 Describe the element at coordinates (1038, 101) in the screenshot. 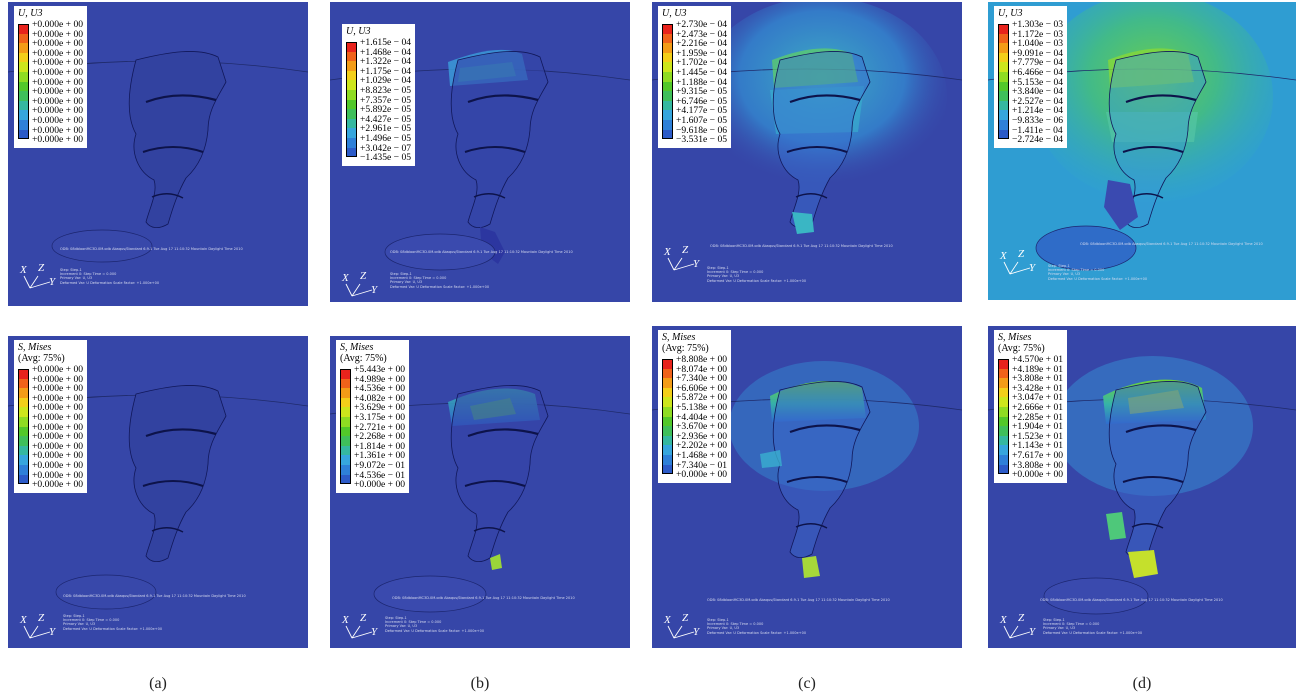

I see `legend-value: +2.527e − 04` at that location.